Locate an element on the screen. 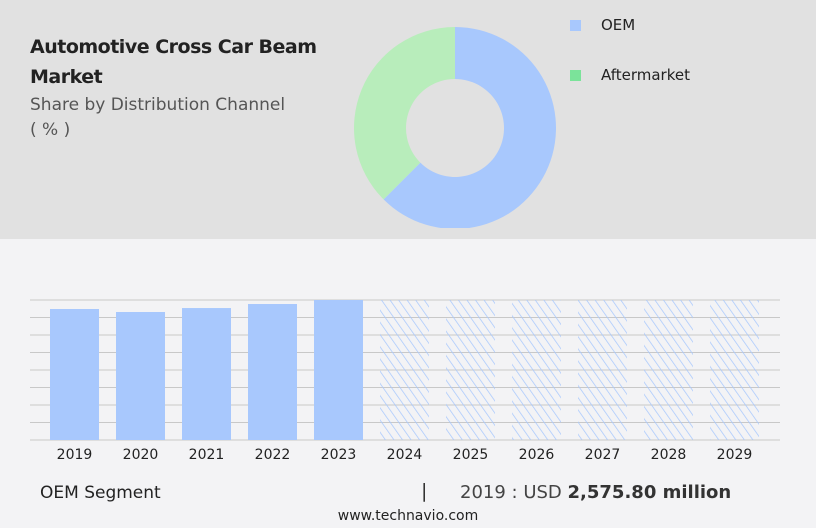 The width and height of the screenshot is (816, 528). segment-label: OEM Segment is located at coordinates (100, 493).